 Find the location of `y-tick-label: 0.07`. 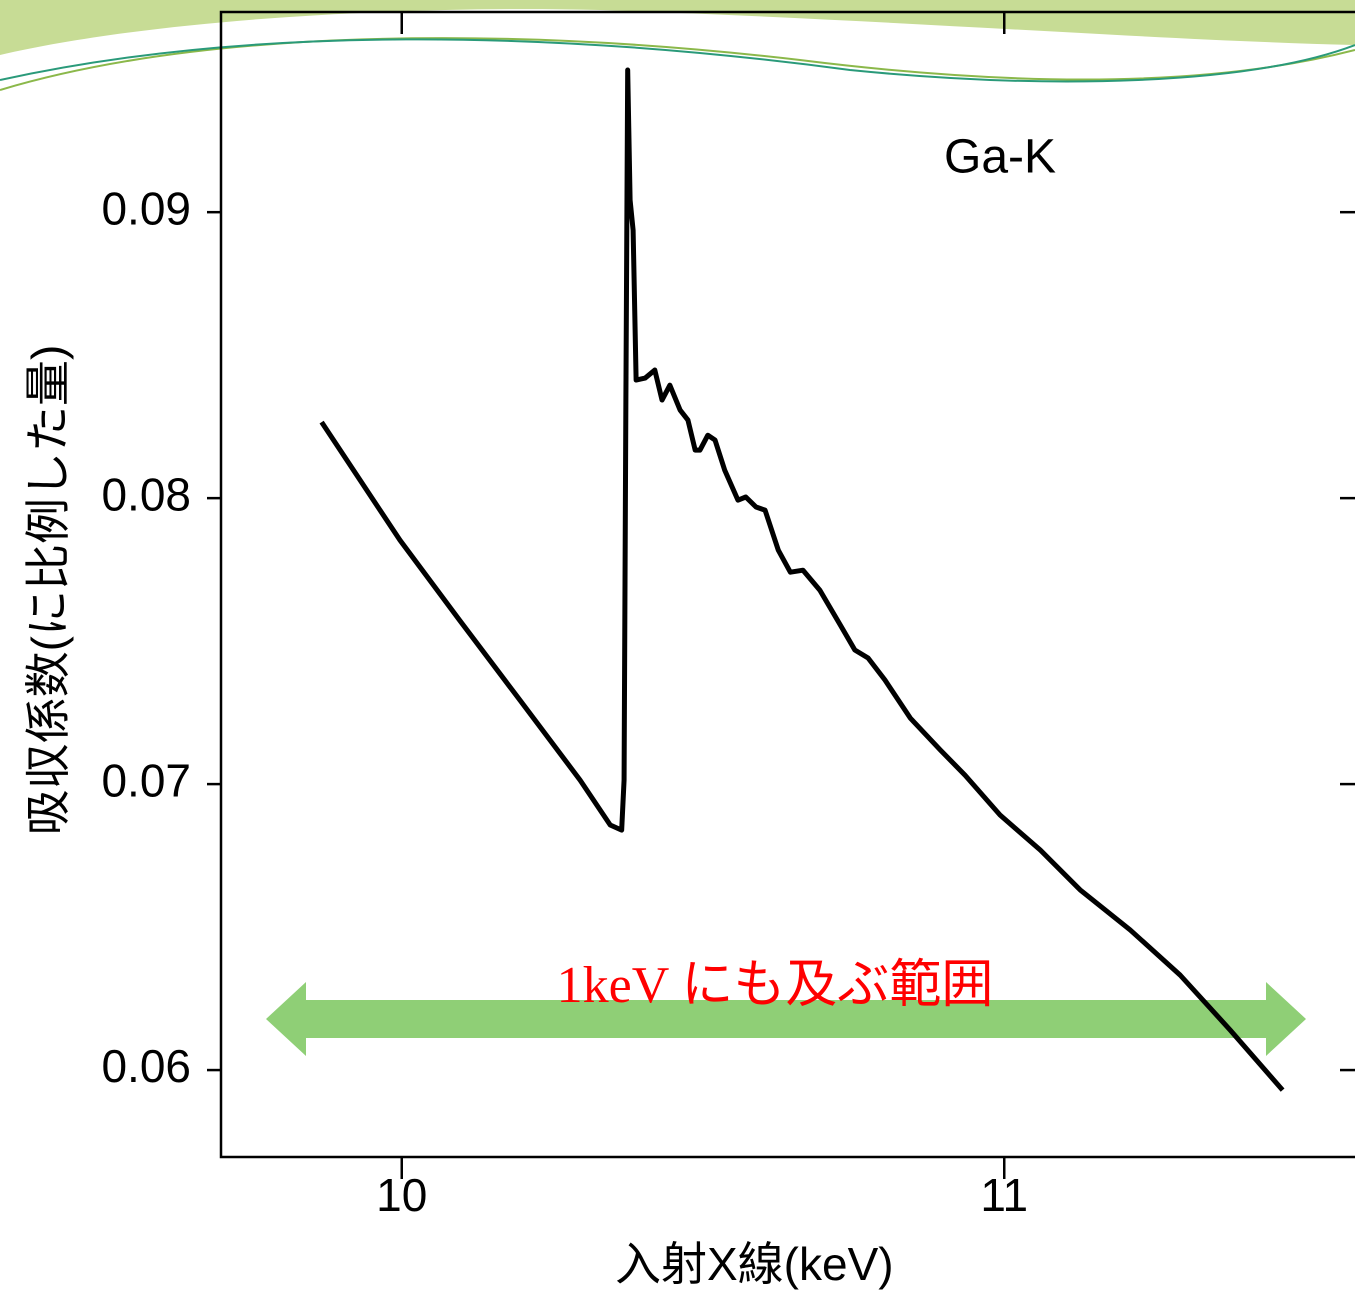

y-tick-label: 0.07 is located at coordinates (146, 780).